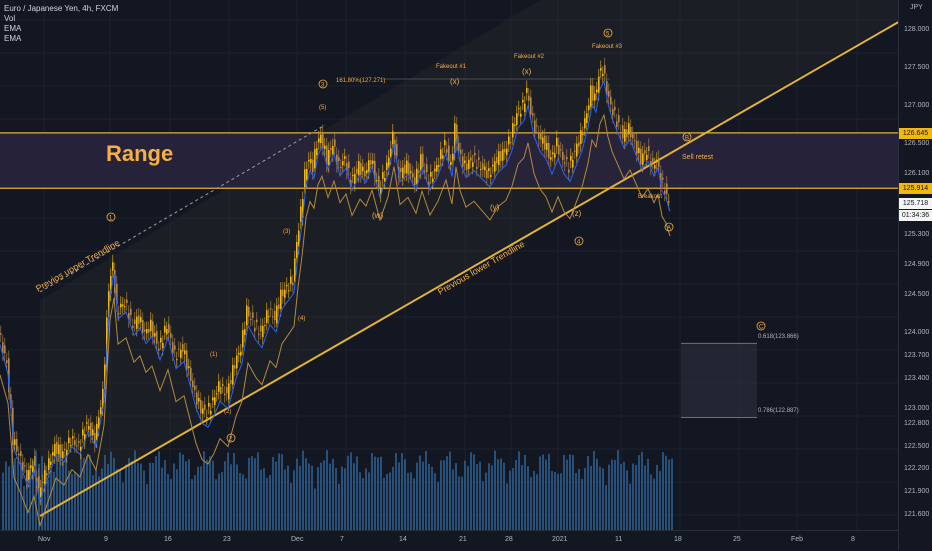 The image size is (932, 551). What do you see at coordinates (10, 18) in the screenshot?
I see `legend-volume: Vol` at bounding box center [10, 18].